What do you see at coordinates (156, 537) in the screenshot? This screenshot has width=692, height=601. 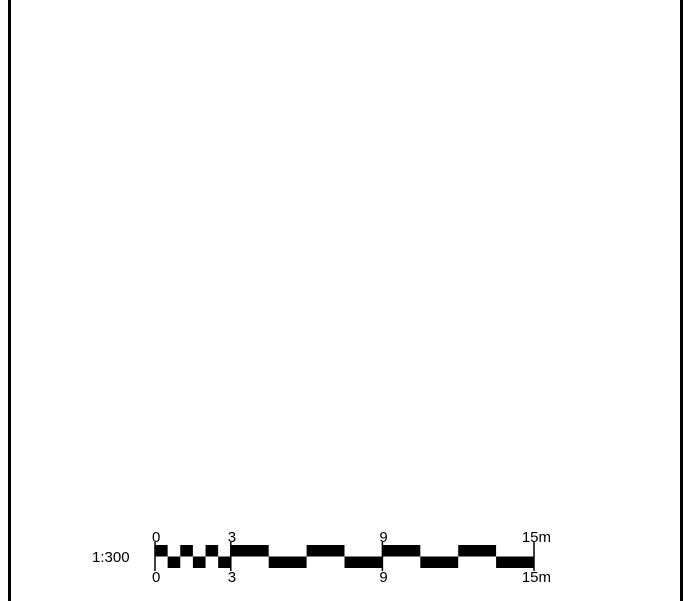 I see `scale-top-label: 0` at bounding box center [156, 537].